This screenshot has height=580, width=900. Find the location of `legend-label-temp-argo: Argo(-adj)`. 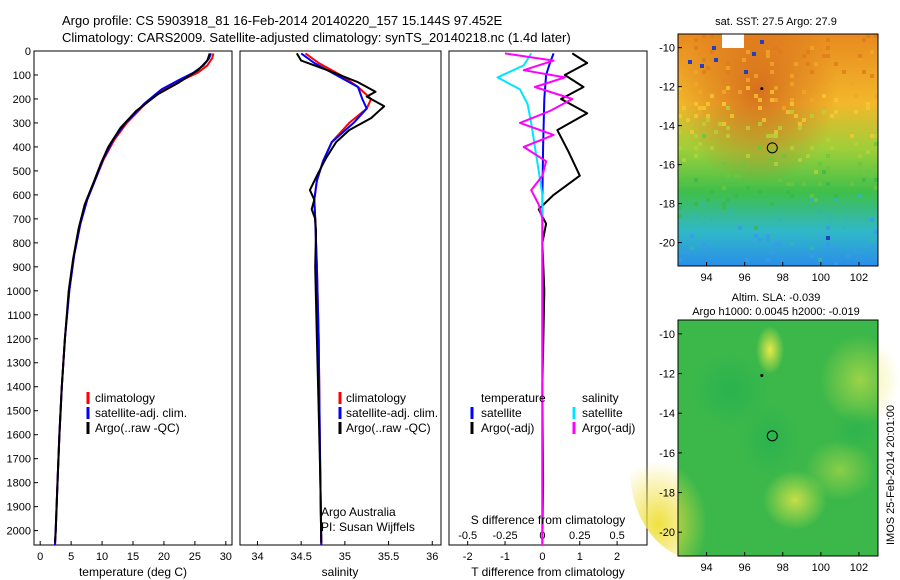

legend-label-temp-argo: Argo(-adj) is located at coordinates (507, 428).